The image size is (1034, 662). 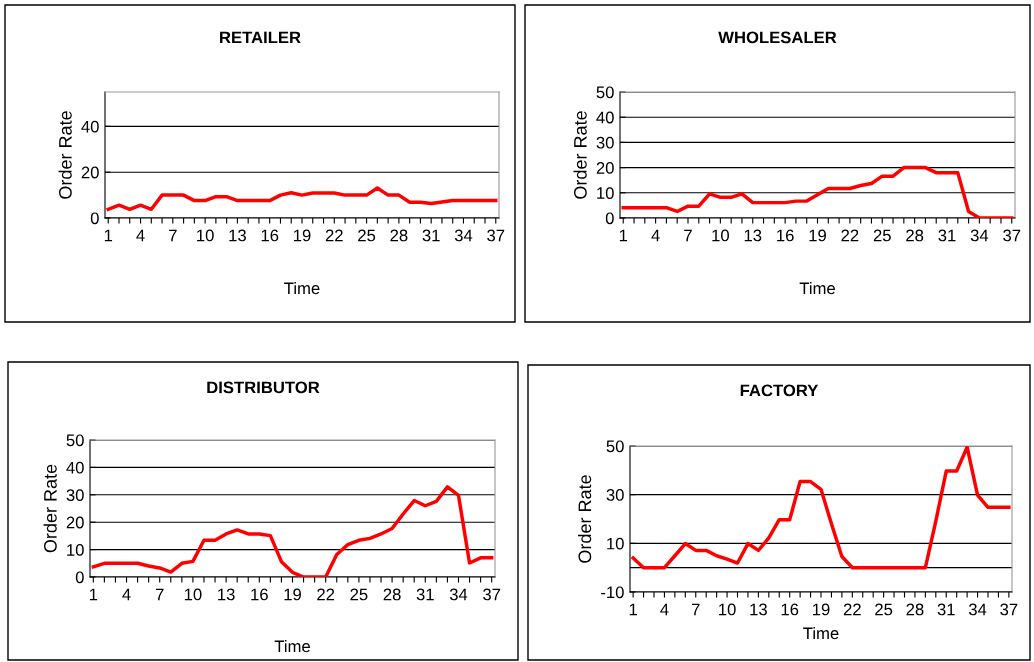 I want to click on chart-title: RETAILER, so click(x=260, y=37).